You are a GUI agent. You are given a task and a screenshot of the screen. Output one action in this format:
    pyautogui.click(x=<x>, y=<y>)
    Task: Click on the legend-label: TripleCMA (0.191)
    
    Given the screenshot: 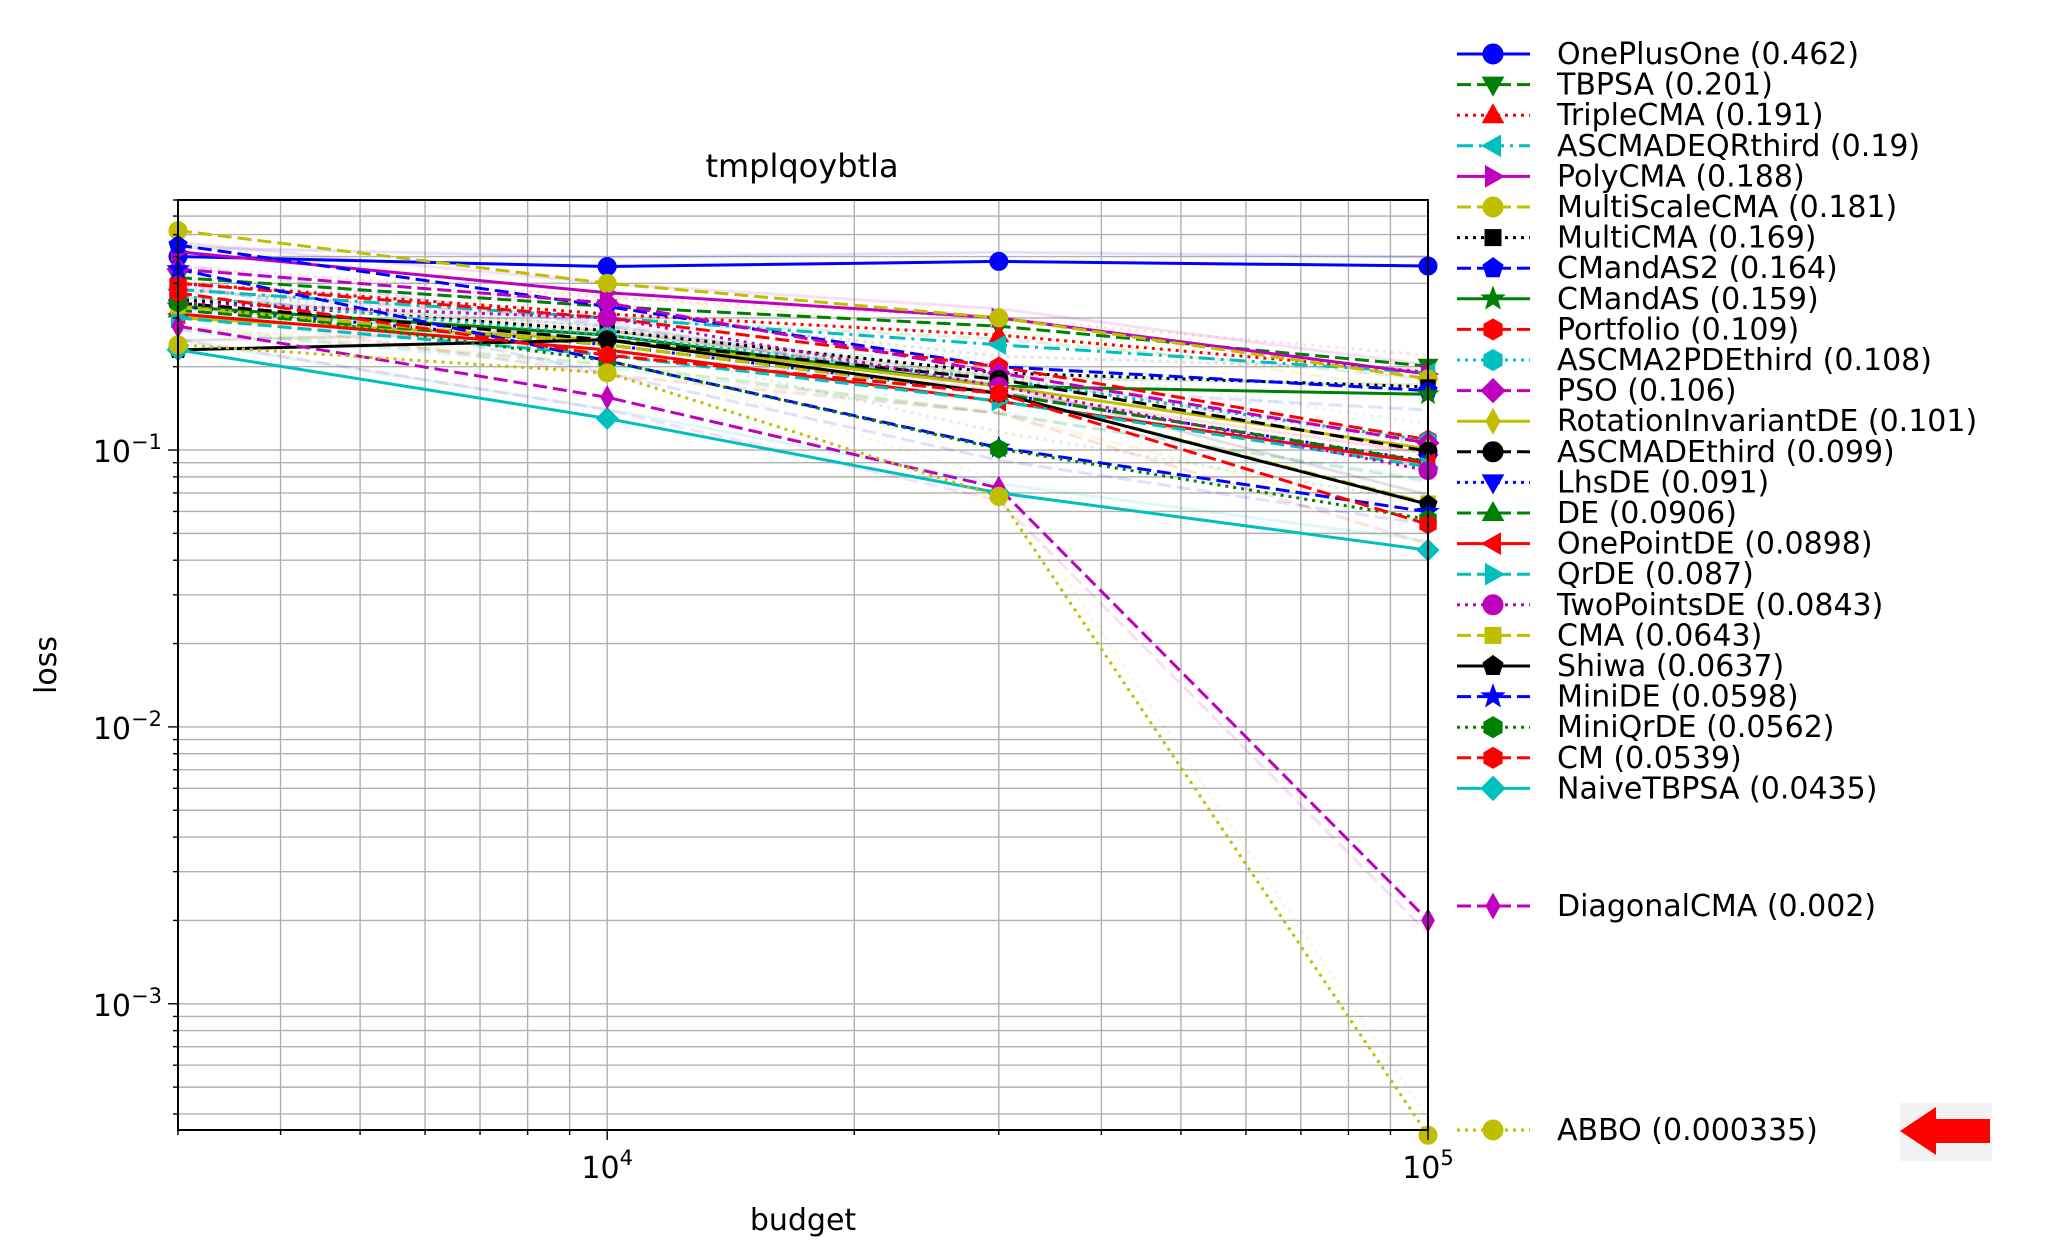 What is the action you would take?
    pyautogui.click(x=1690, y=115)
    